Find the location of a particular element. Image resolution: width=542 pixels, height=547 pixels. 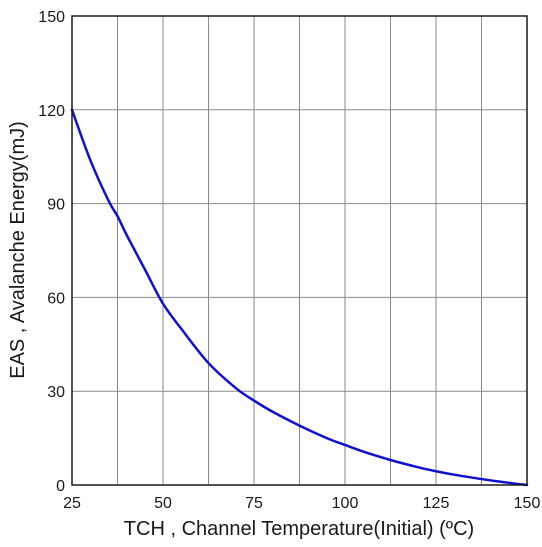

x-tick-label: 100 is located at coordinates (345, 503).